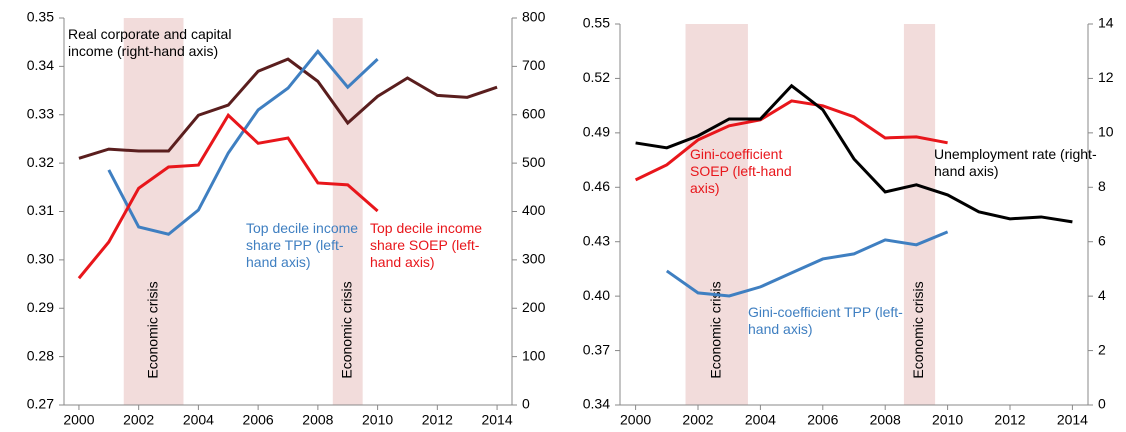  What do you see at coordinates (40, 404) in the screenshot?
I see `y-tick-label: 0.27` at bounding box center [40, 404].